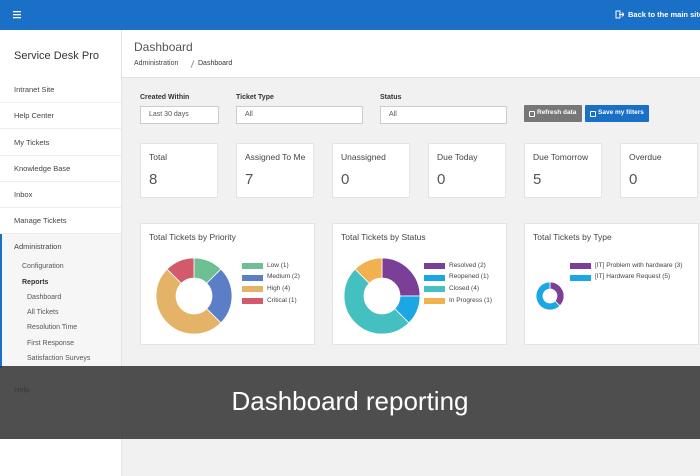 The image size is (700, 476). What do you see at coordinates (470, 300) in the screenshot?
I see `legend-label: In Progress (1)` at bounding box center [470, 300].